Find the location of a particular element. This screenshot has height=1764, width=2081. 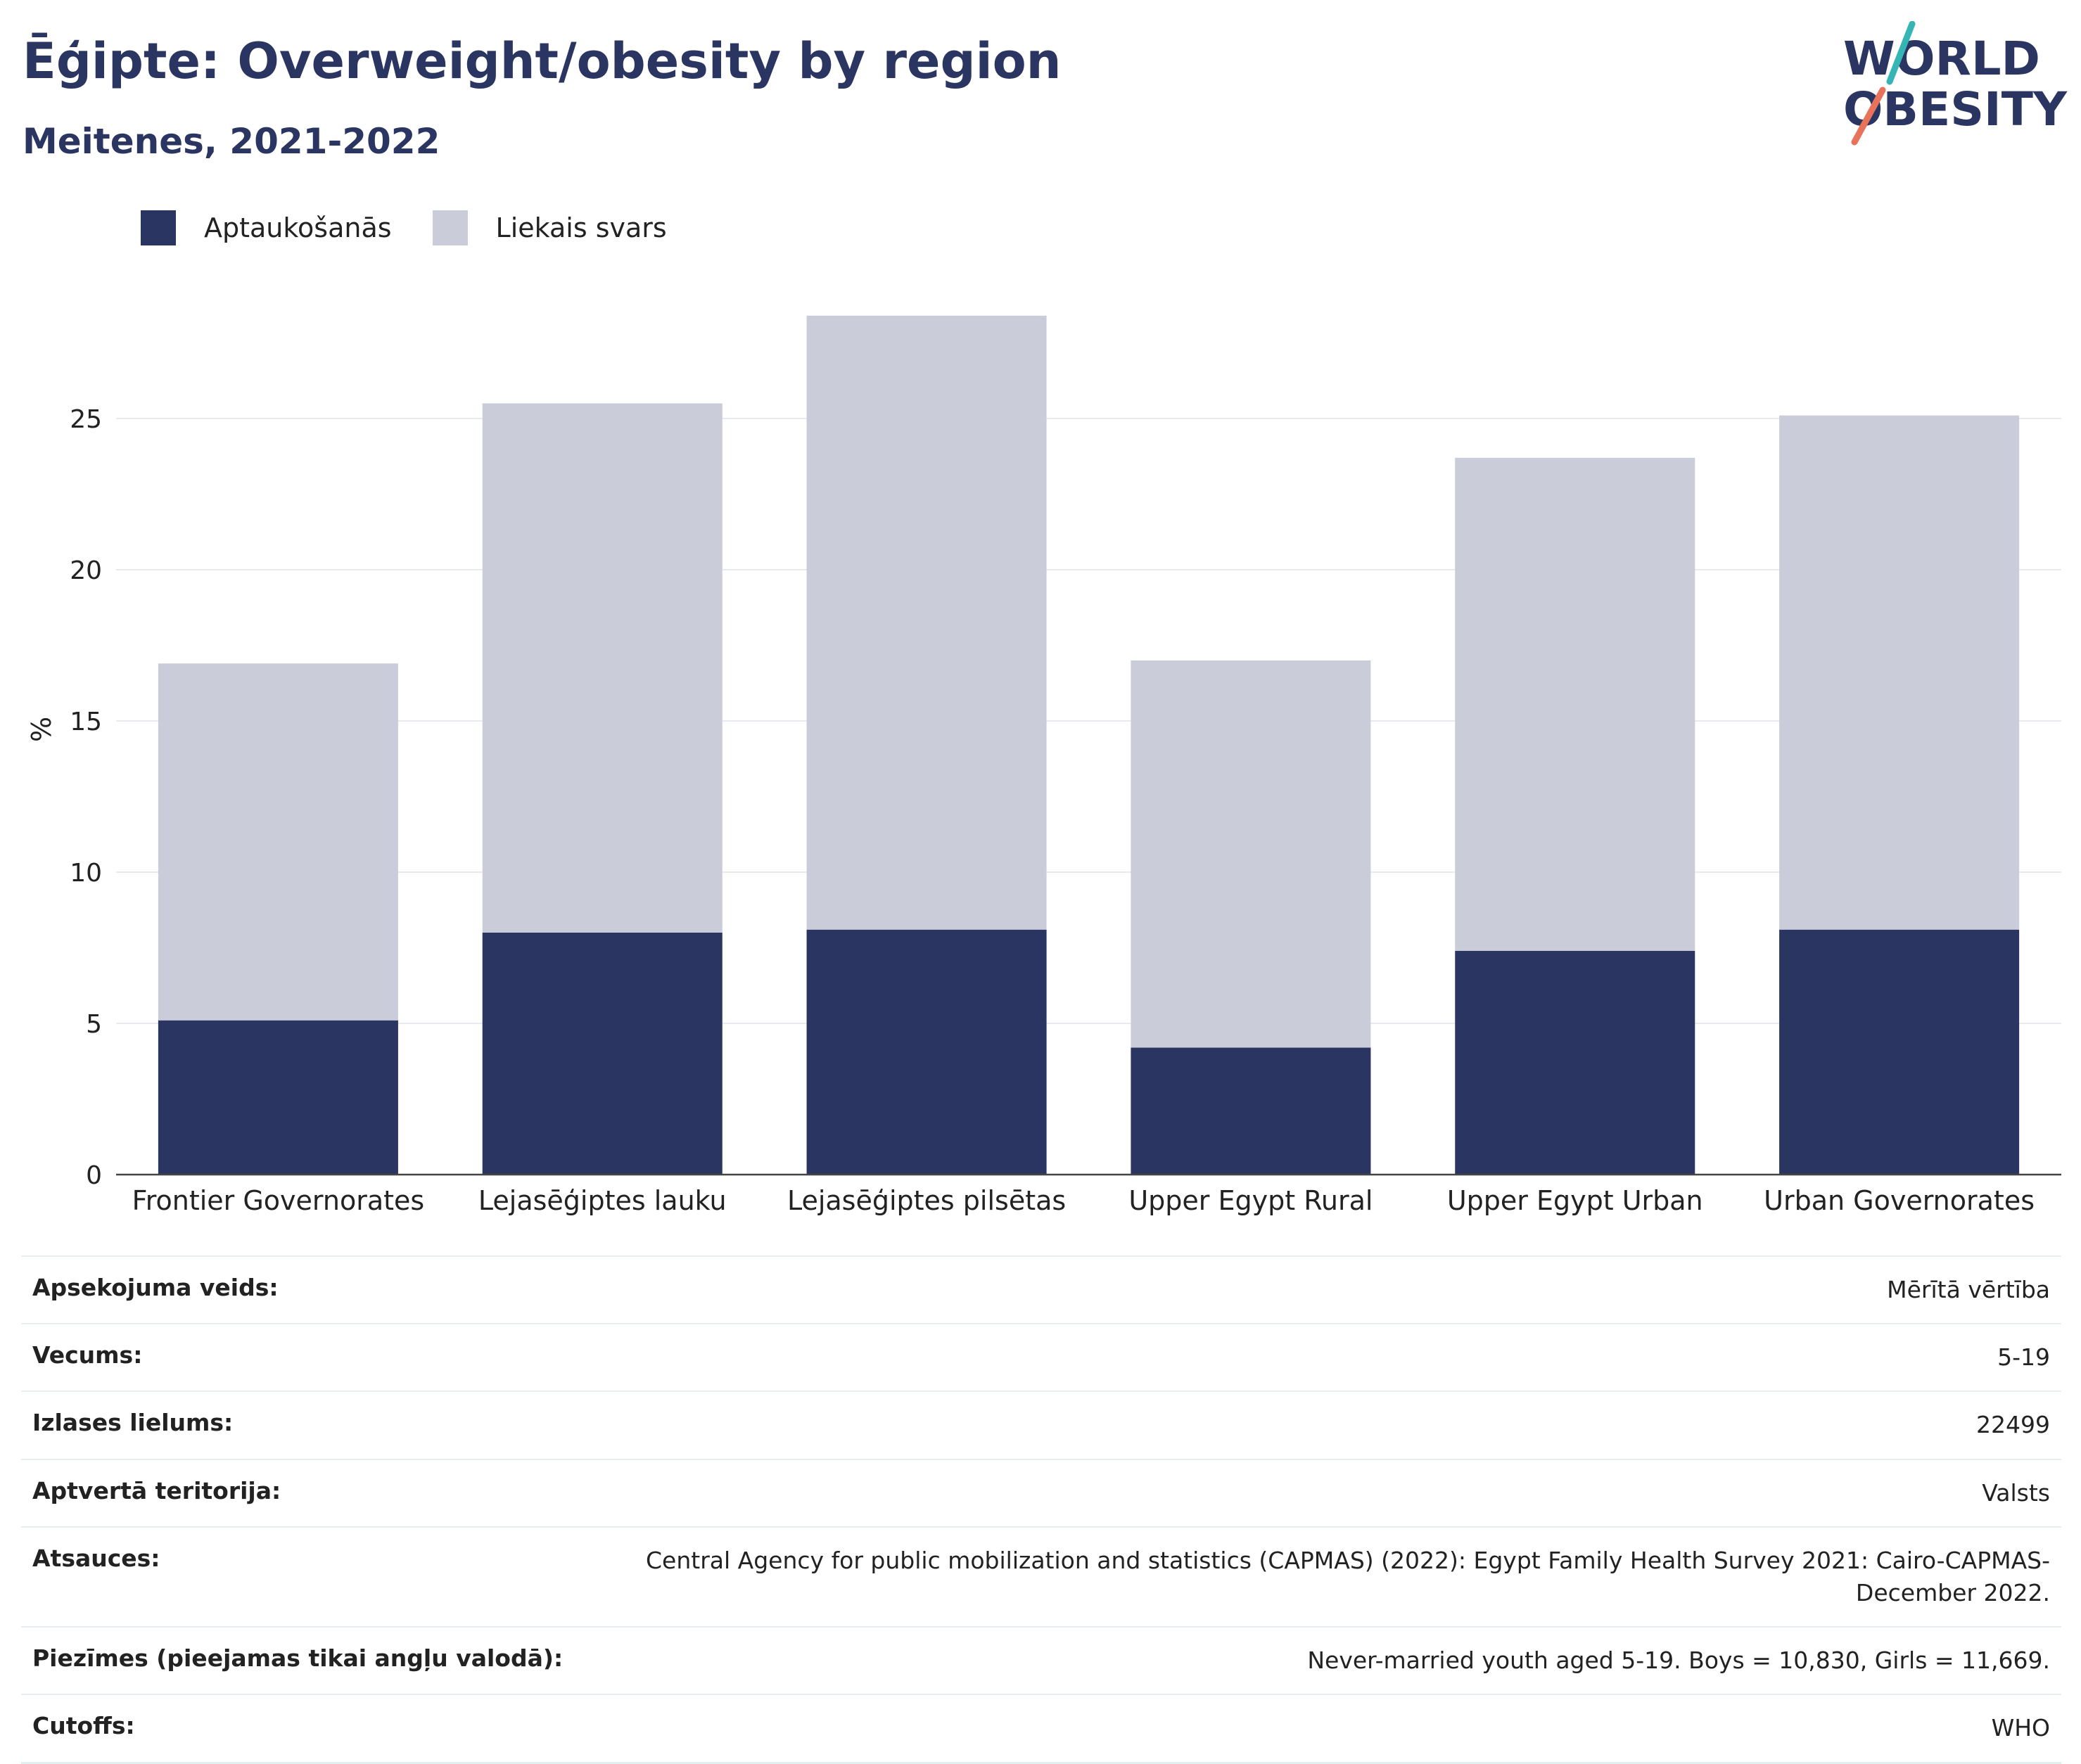

metadata-row: Aptvertā teritorija: Valsts is located at coordinates (1041, 1492).